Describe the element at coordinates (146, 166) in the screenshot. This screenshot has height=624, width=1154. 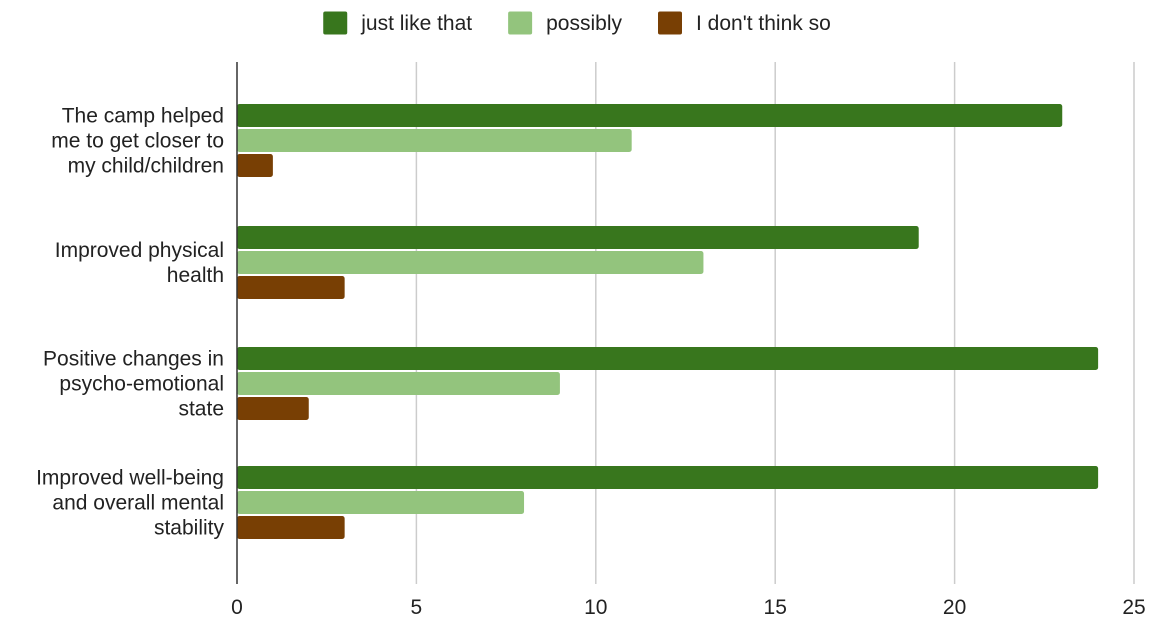
I see `category-label-line: my child/children` at that location.